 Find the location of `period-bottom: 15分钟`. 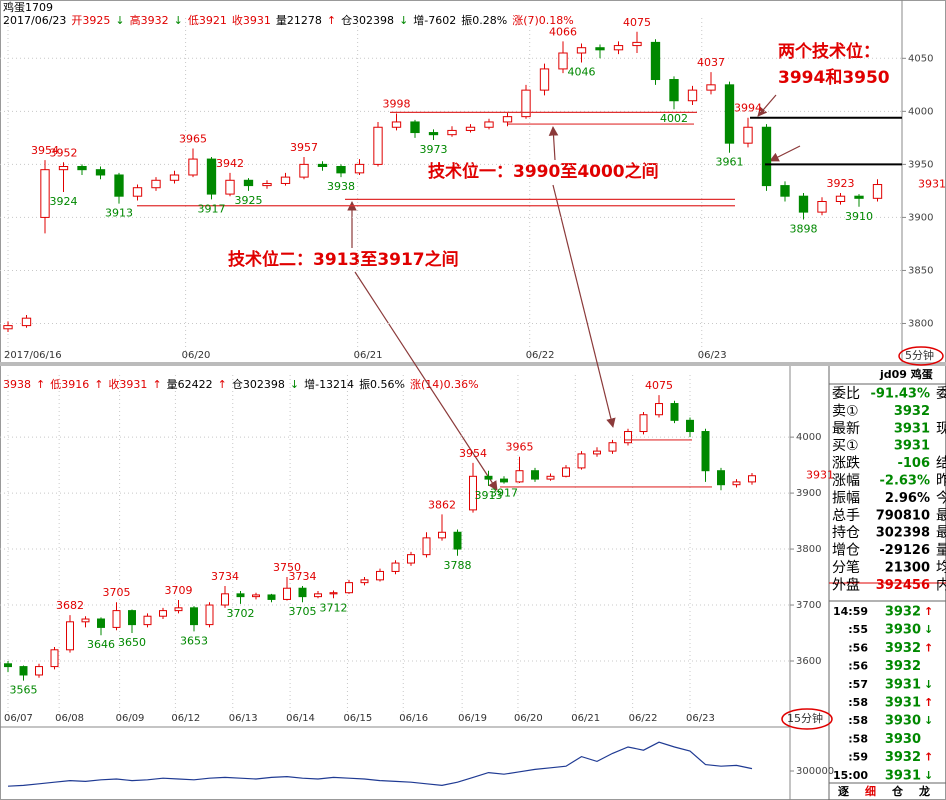

period-bottom: 15分钟 is located at coordinates (805, 718).